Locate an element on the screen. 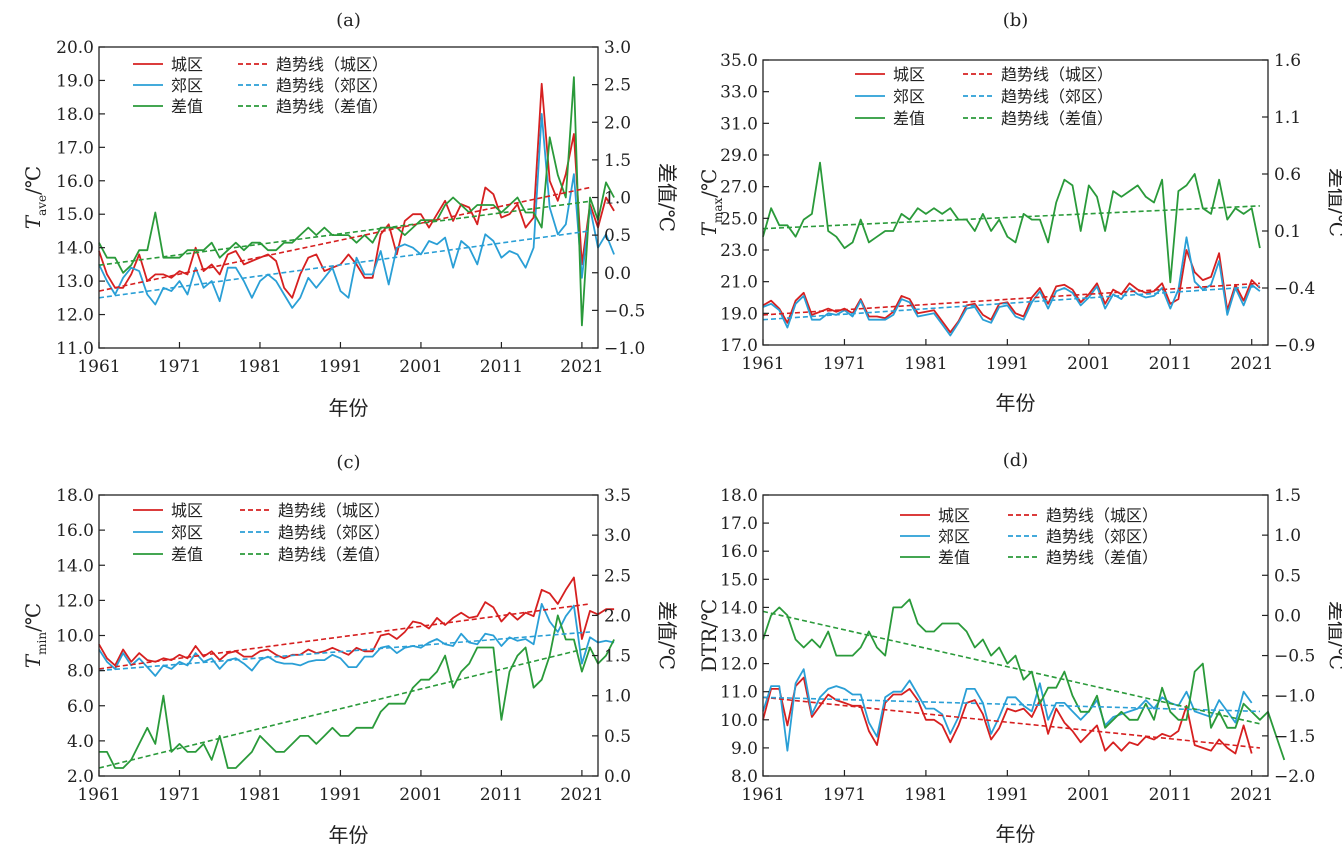 The height and width of the screenshot is (859, 1342). y-tick-label: 9.0 is located at coordinates (744, 749).